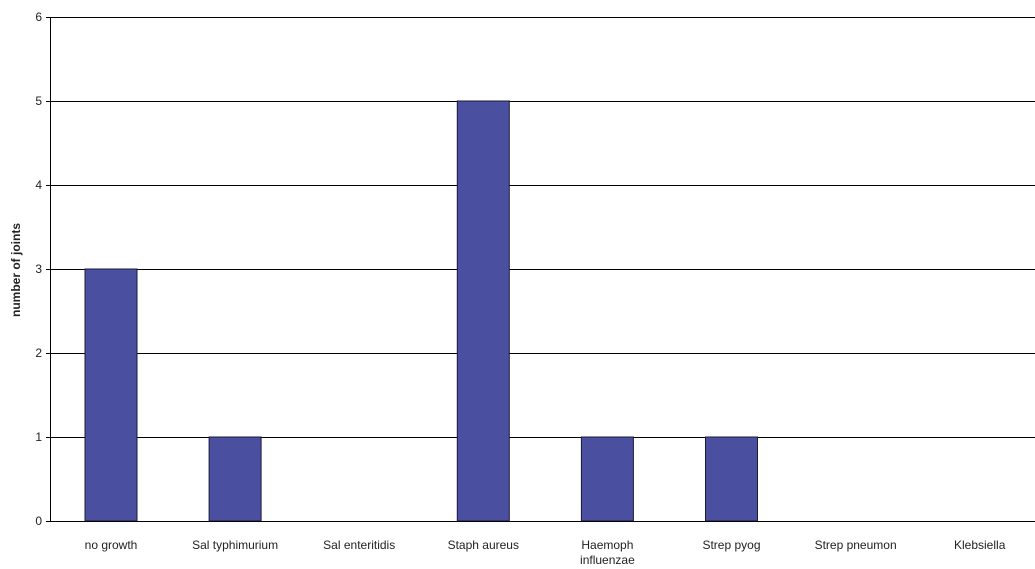 Image resolution: width=1035 pixels, height=569 pixels. What do you see at coordinates (38, 17) in the screenshot?
I see `y-tick-label: 6` at bounding box center [38, 17].